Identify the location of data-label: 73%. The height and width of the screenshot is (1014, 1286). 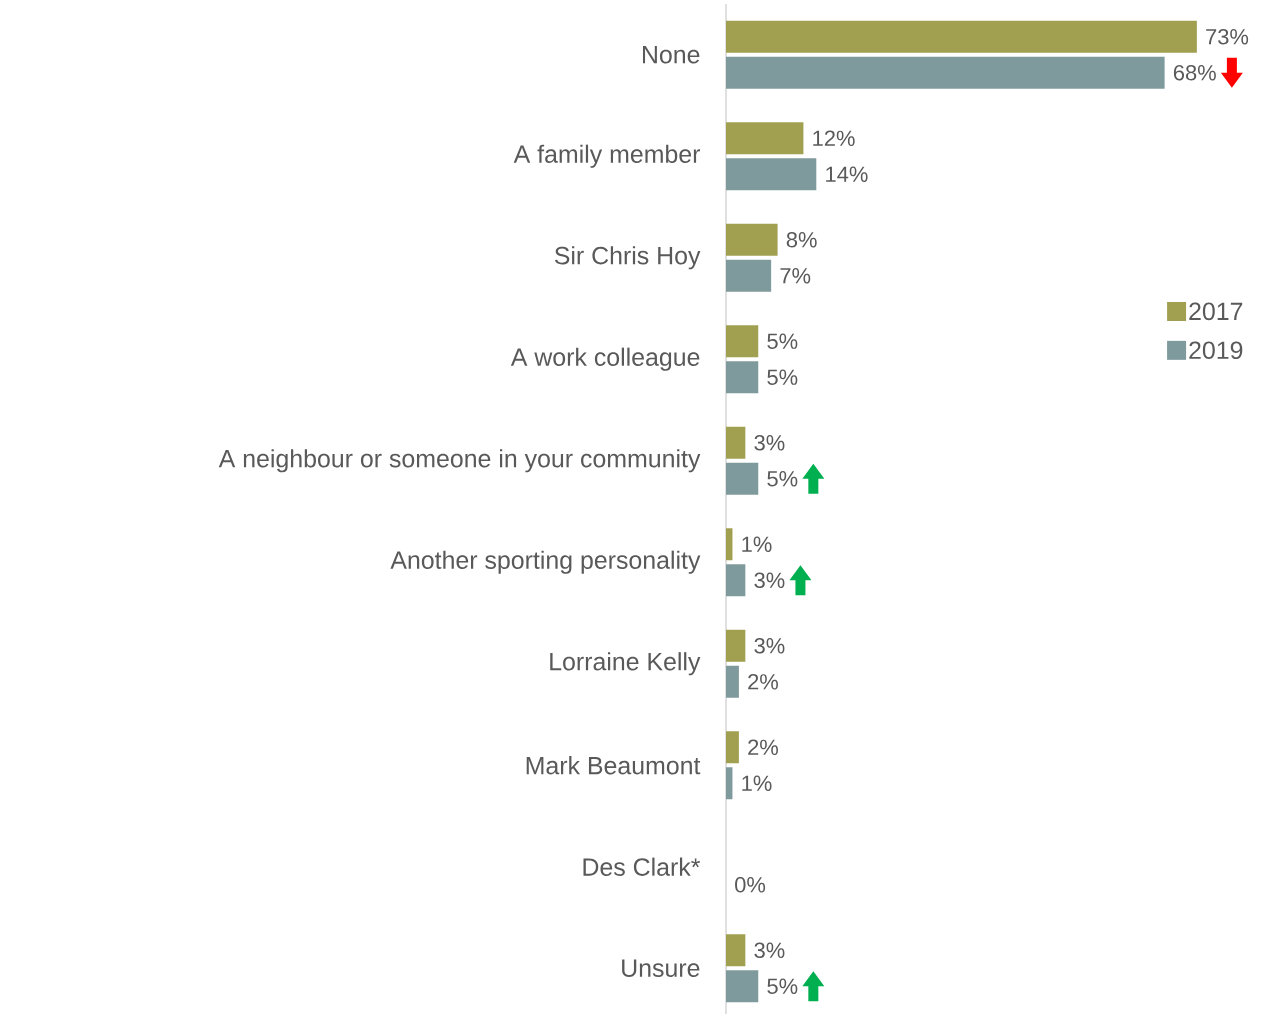
(1227, 36).